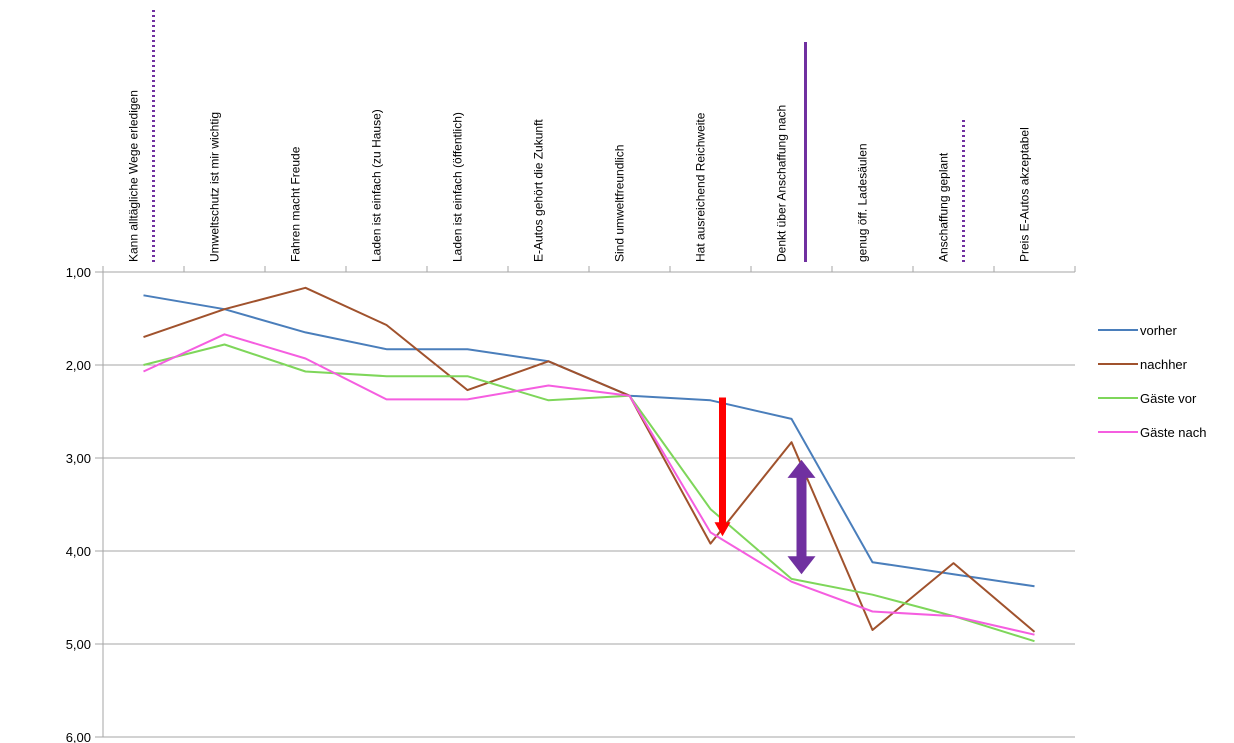  What do you see at coordinates (1173, 432) in the screenshot?
I see `legend-label: Gäste nach` at bounding box center [1173, 432].